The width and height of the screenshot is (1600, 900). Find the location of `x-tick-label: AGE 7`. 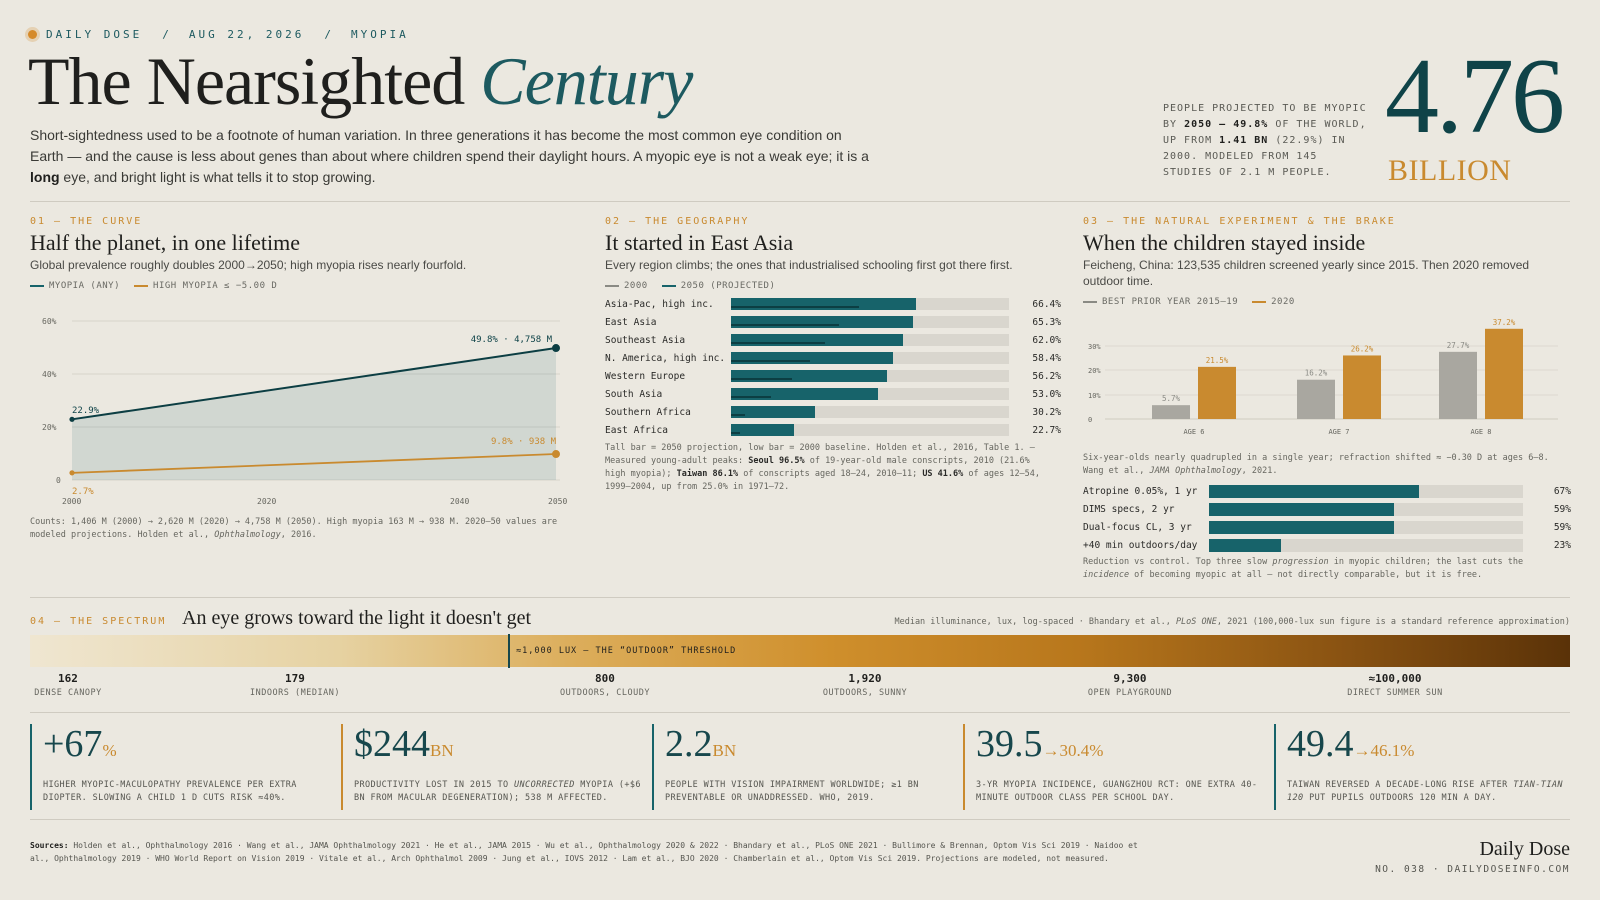

x-tick-label: AGE 7 is located at coordinates (1338, 432).